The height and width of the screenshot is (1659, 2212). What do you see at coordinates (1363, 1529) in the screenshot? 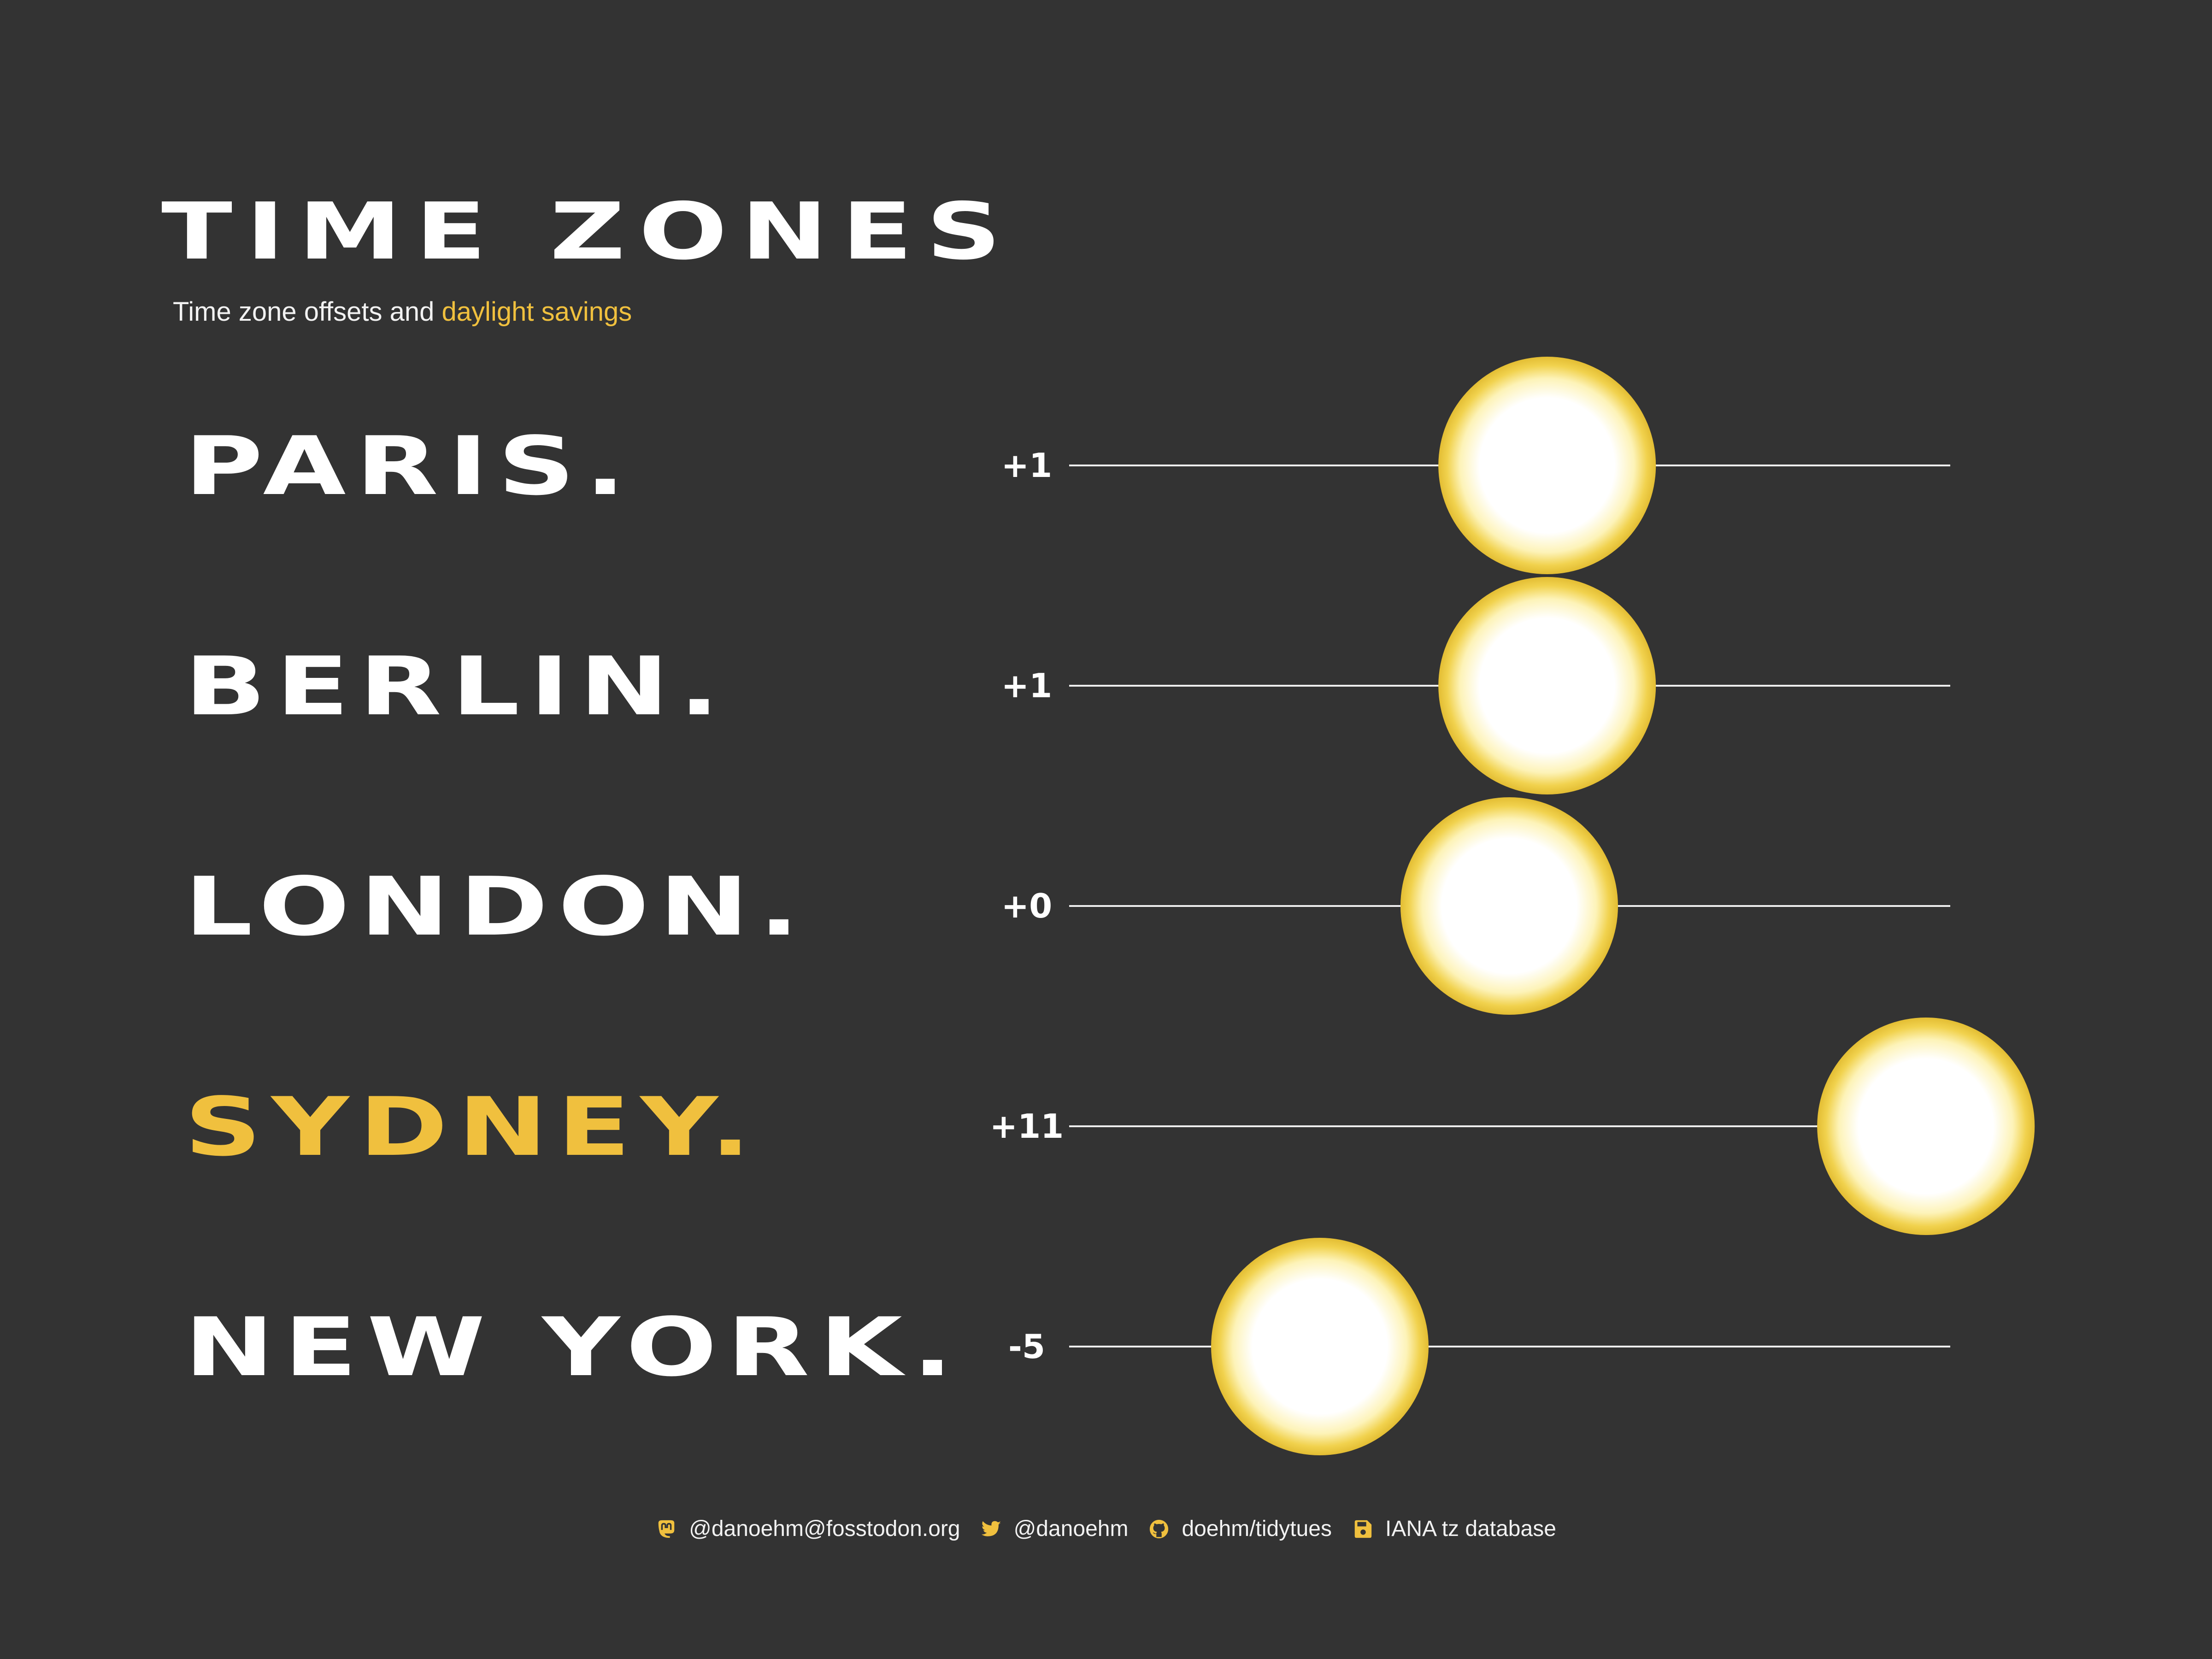
I see `save-icon` at bounding box center [1363, 1529].